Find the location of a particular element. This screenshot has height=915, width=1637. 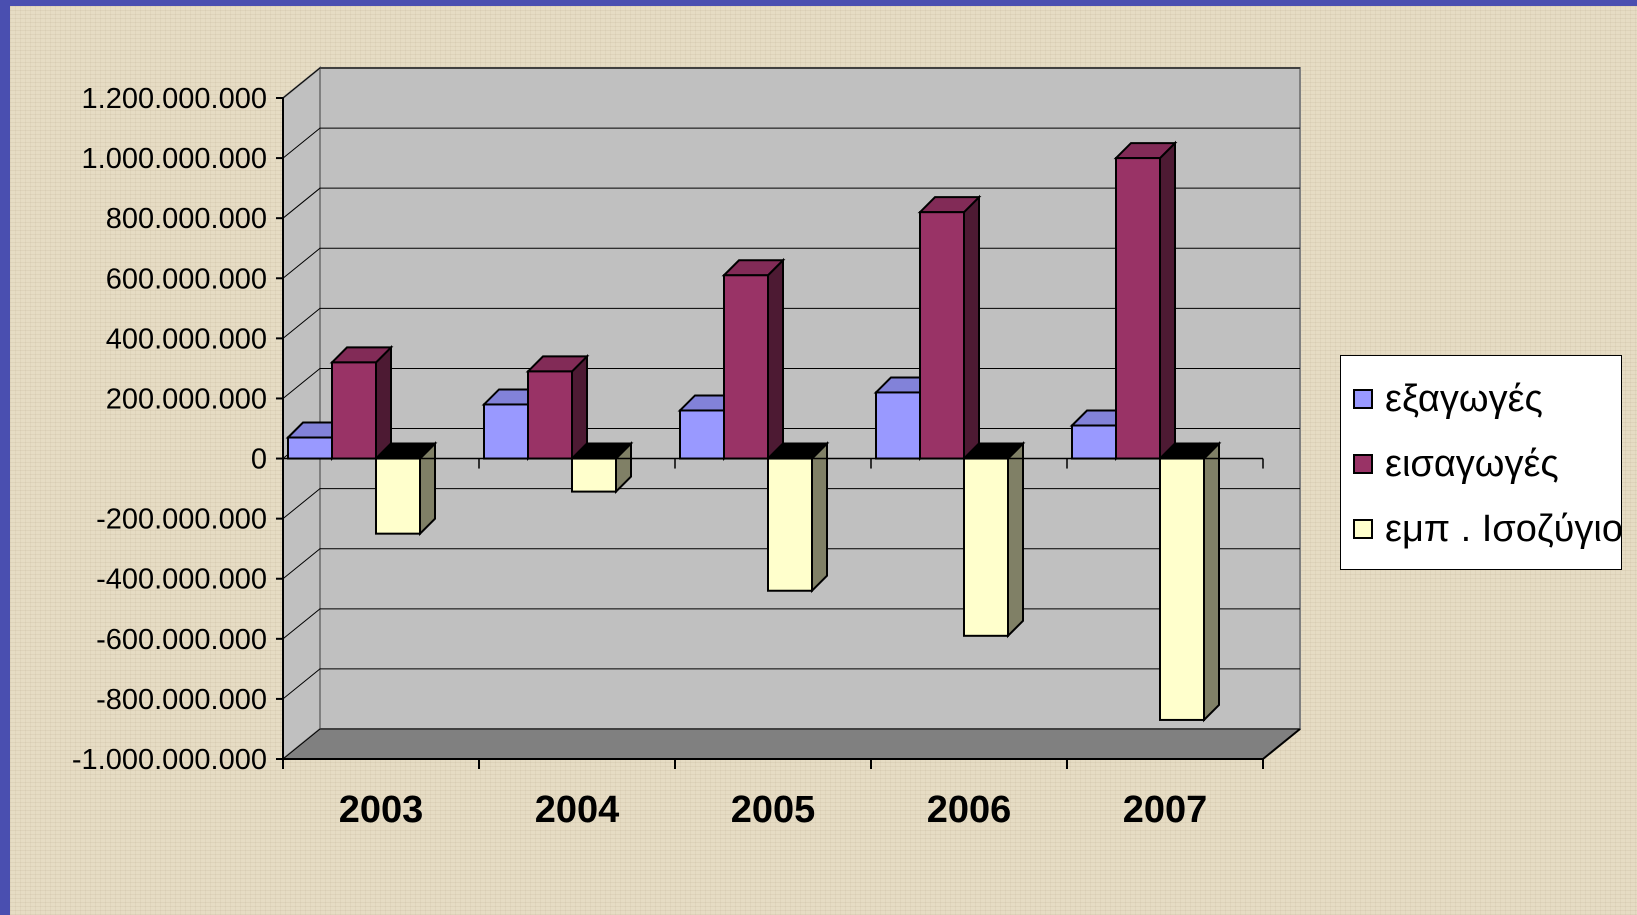

x-category-label-2007: 2007 is located at coordinates (1165, 810).